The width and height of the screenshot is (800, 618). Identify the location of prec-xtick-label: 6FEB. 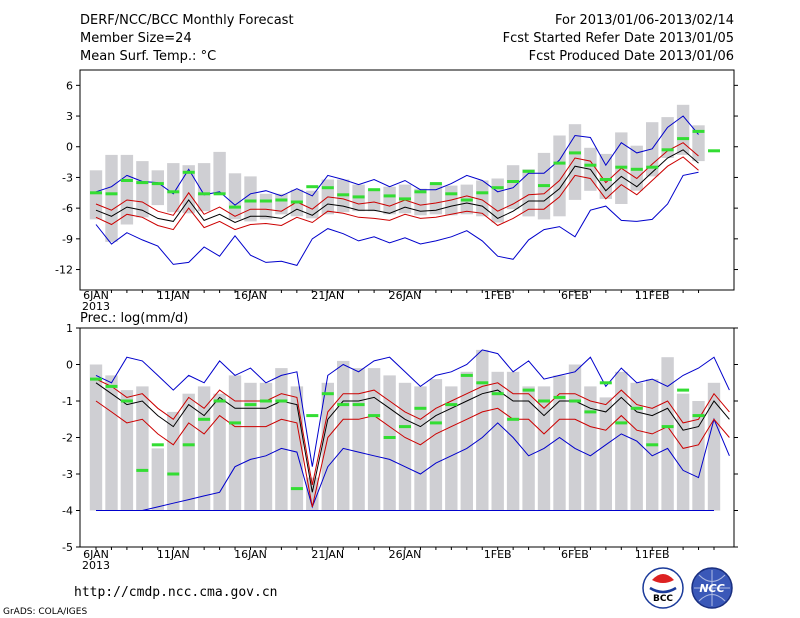
(575, 554).